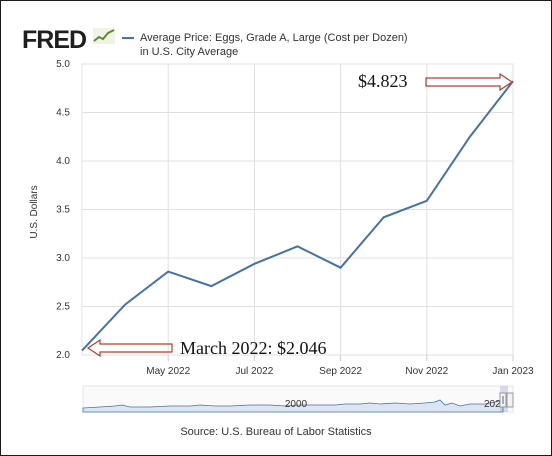 This screenshot has height=456, width=552. Describe the element at coordinates (254, 371) in the screenshot. I see `x-tick-label: Jul 2022` at that location.